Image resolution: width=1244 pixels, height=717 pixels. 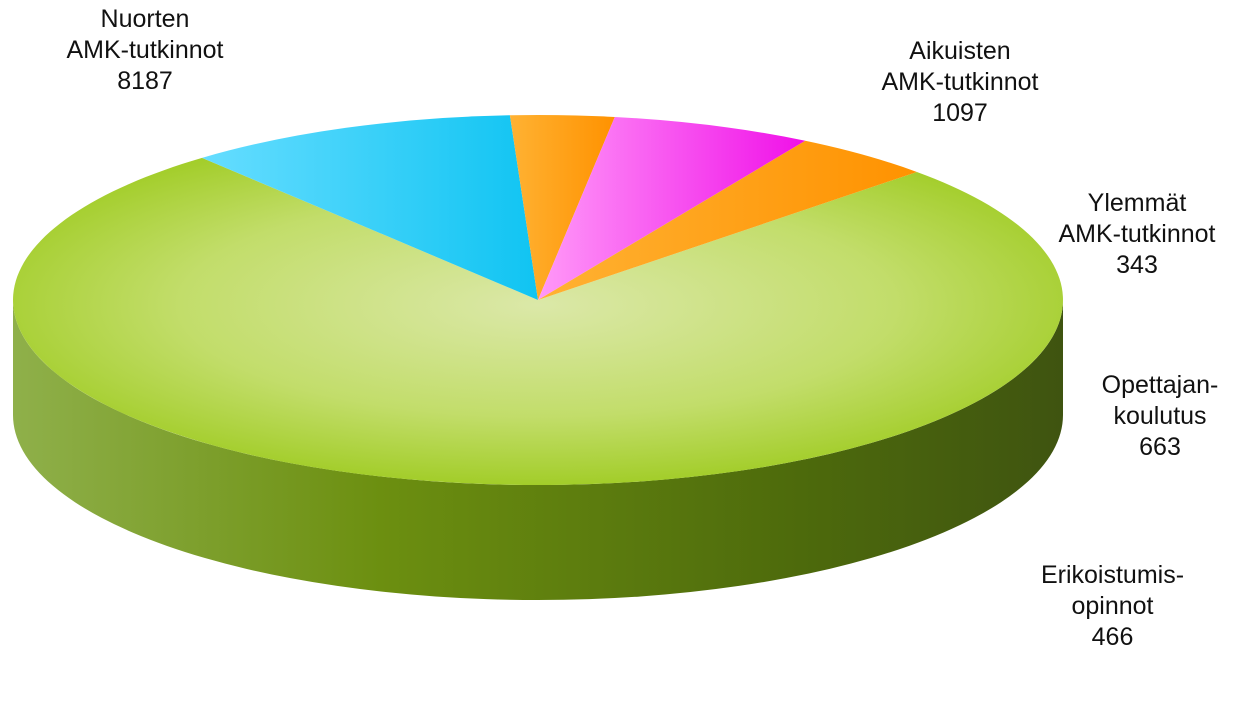 I want to click on slice-label-line: Erikoistumis-, so click(x=1112, y=575).